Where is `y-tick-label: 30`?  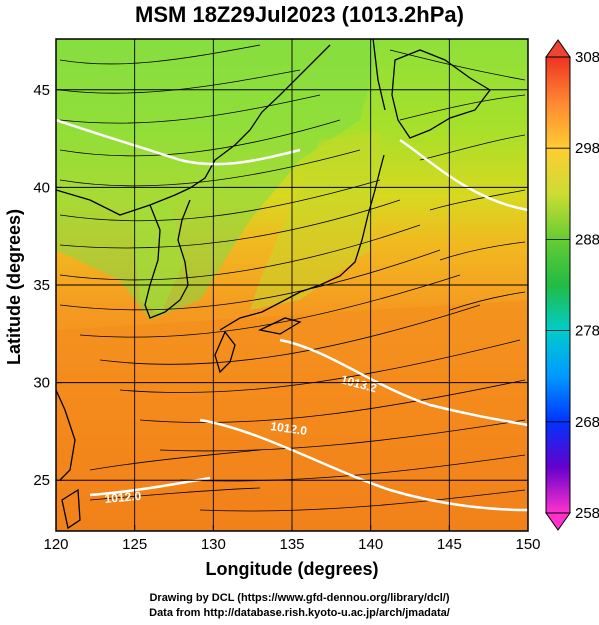 y-tick-label: 30 is located at coordinates (41, 383).